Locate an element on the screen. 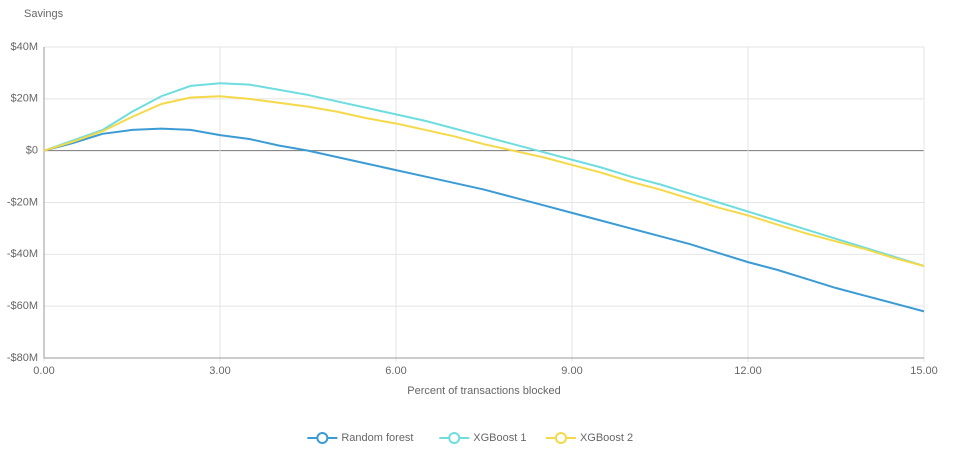 This screenshot has width=959, height=451. y-tick-label: -$60M is located at coordinates (22, 306).